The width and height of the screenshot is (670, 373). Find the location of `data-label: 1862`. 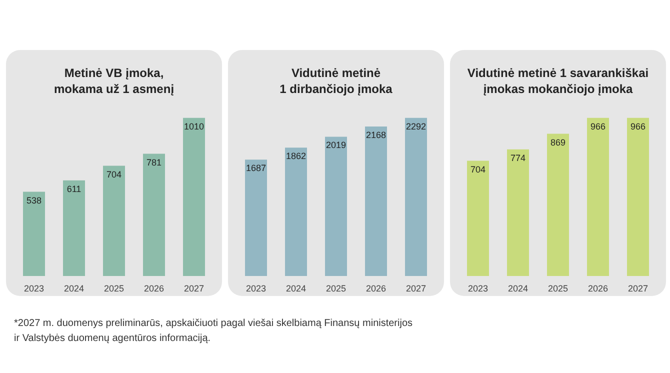

data-label: 1862 is located at coordinates (296, 156).